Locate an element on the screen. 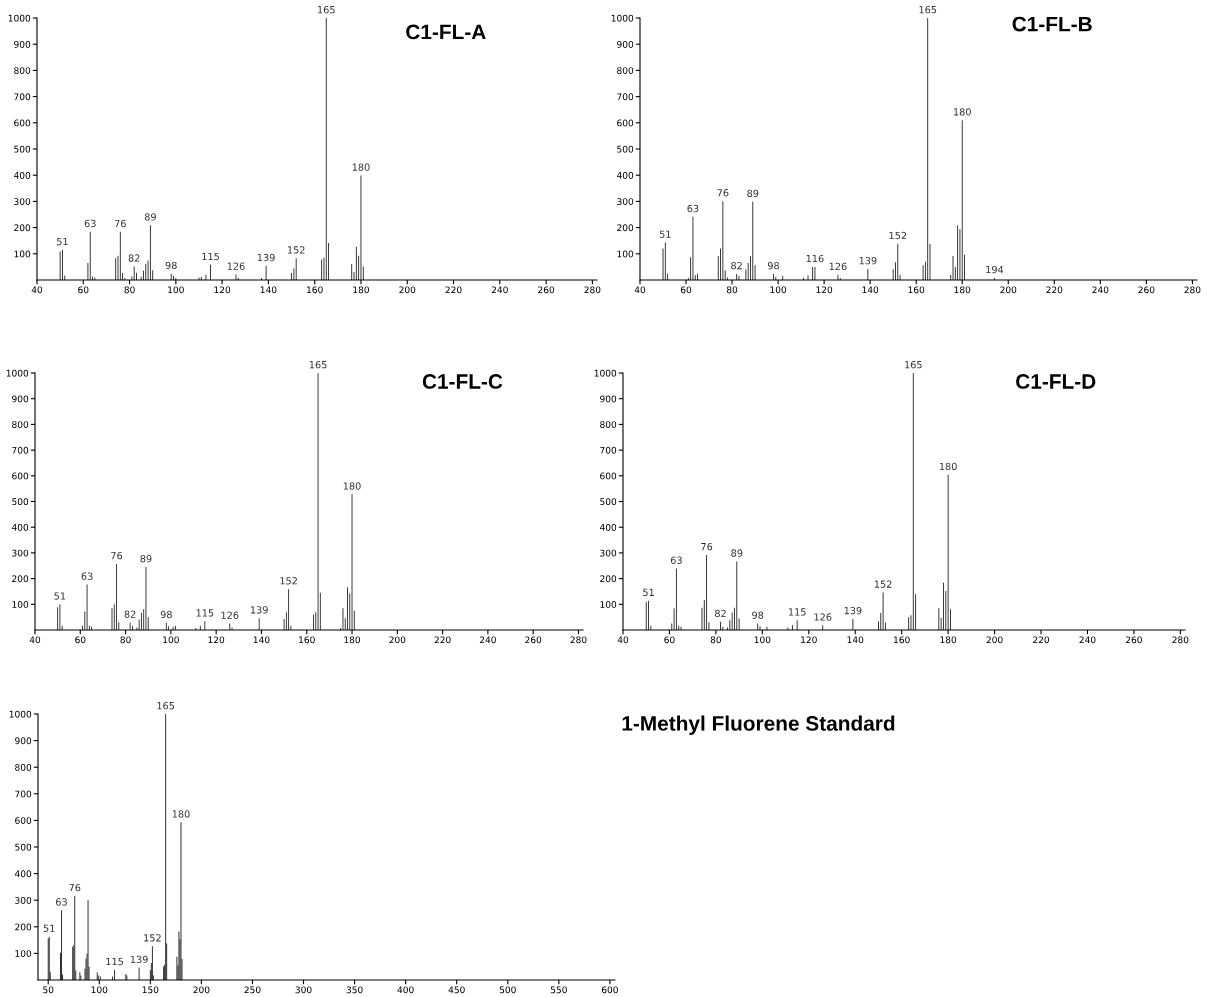 The height and width of the screenshot is (997, 1207). x-tick-label: 280 is located at coordinates (592, 290).